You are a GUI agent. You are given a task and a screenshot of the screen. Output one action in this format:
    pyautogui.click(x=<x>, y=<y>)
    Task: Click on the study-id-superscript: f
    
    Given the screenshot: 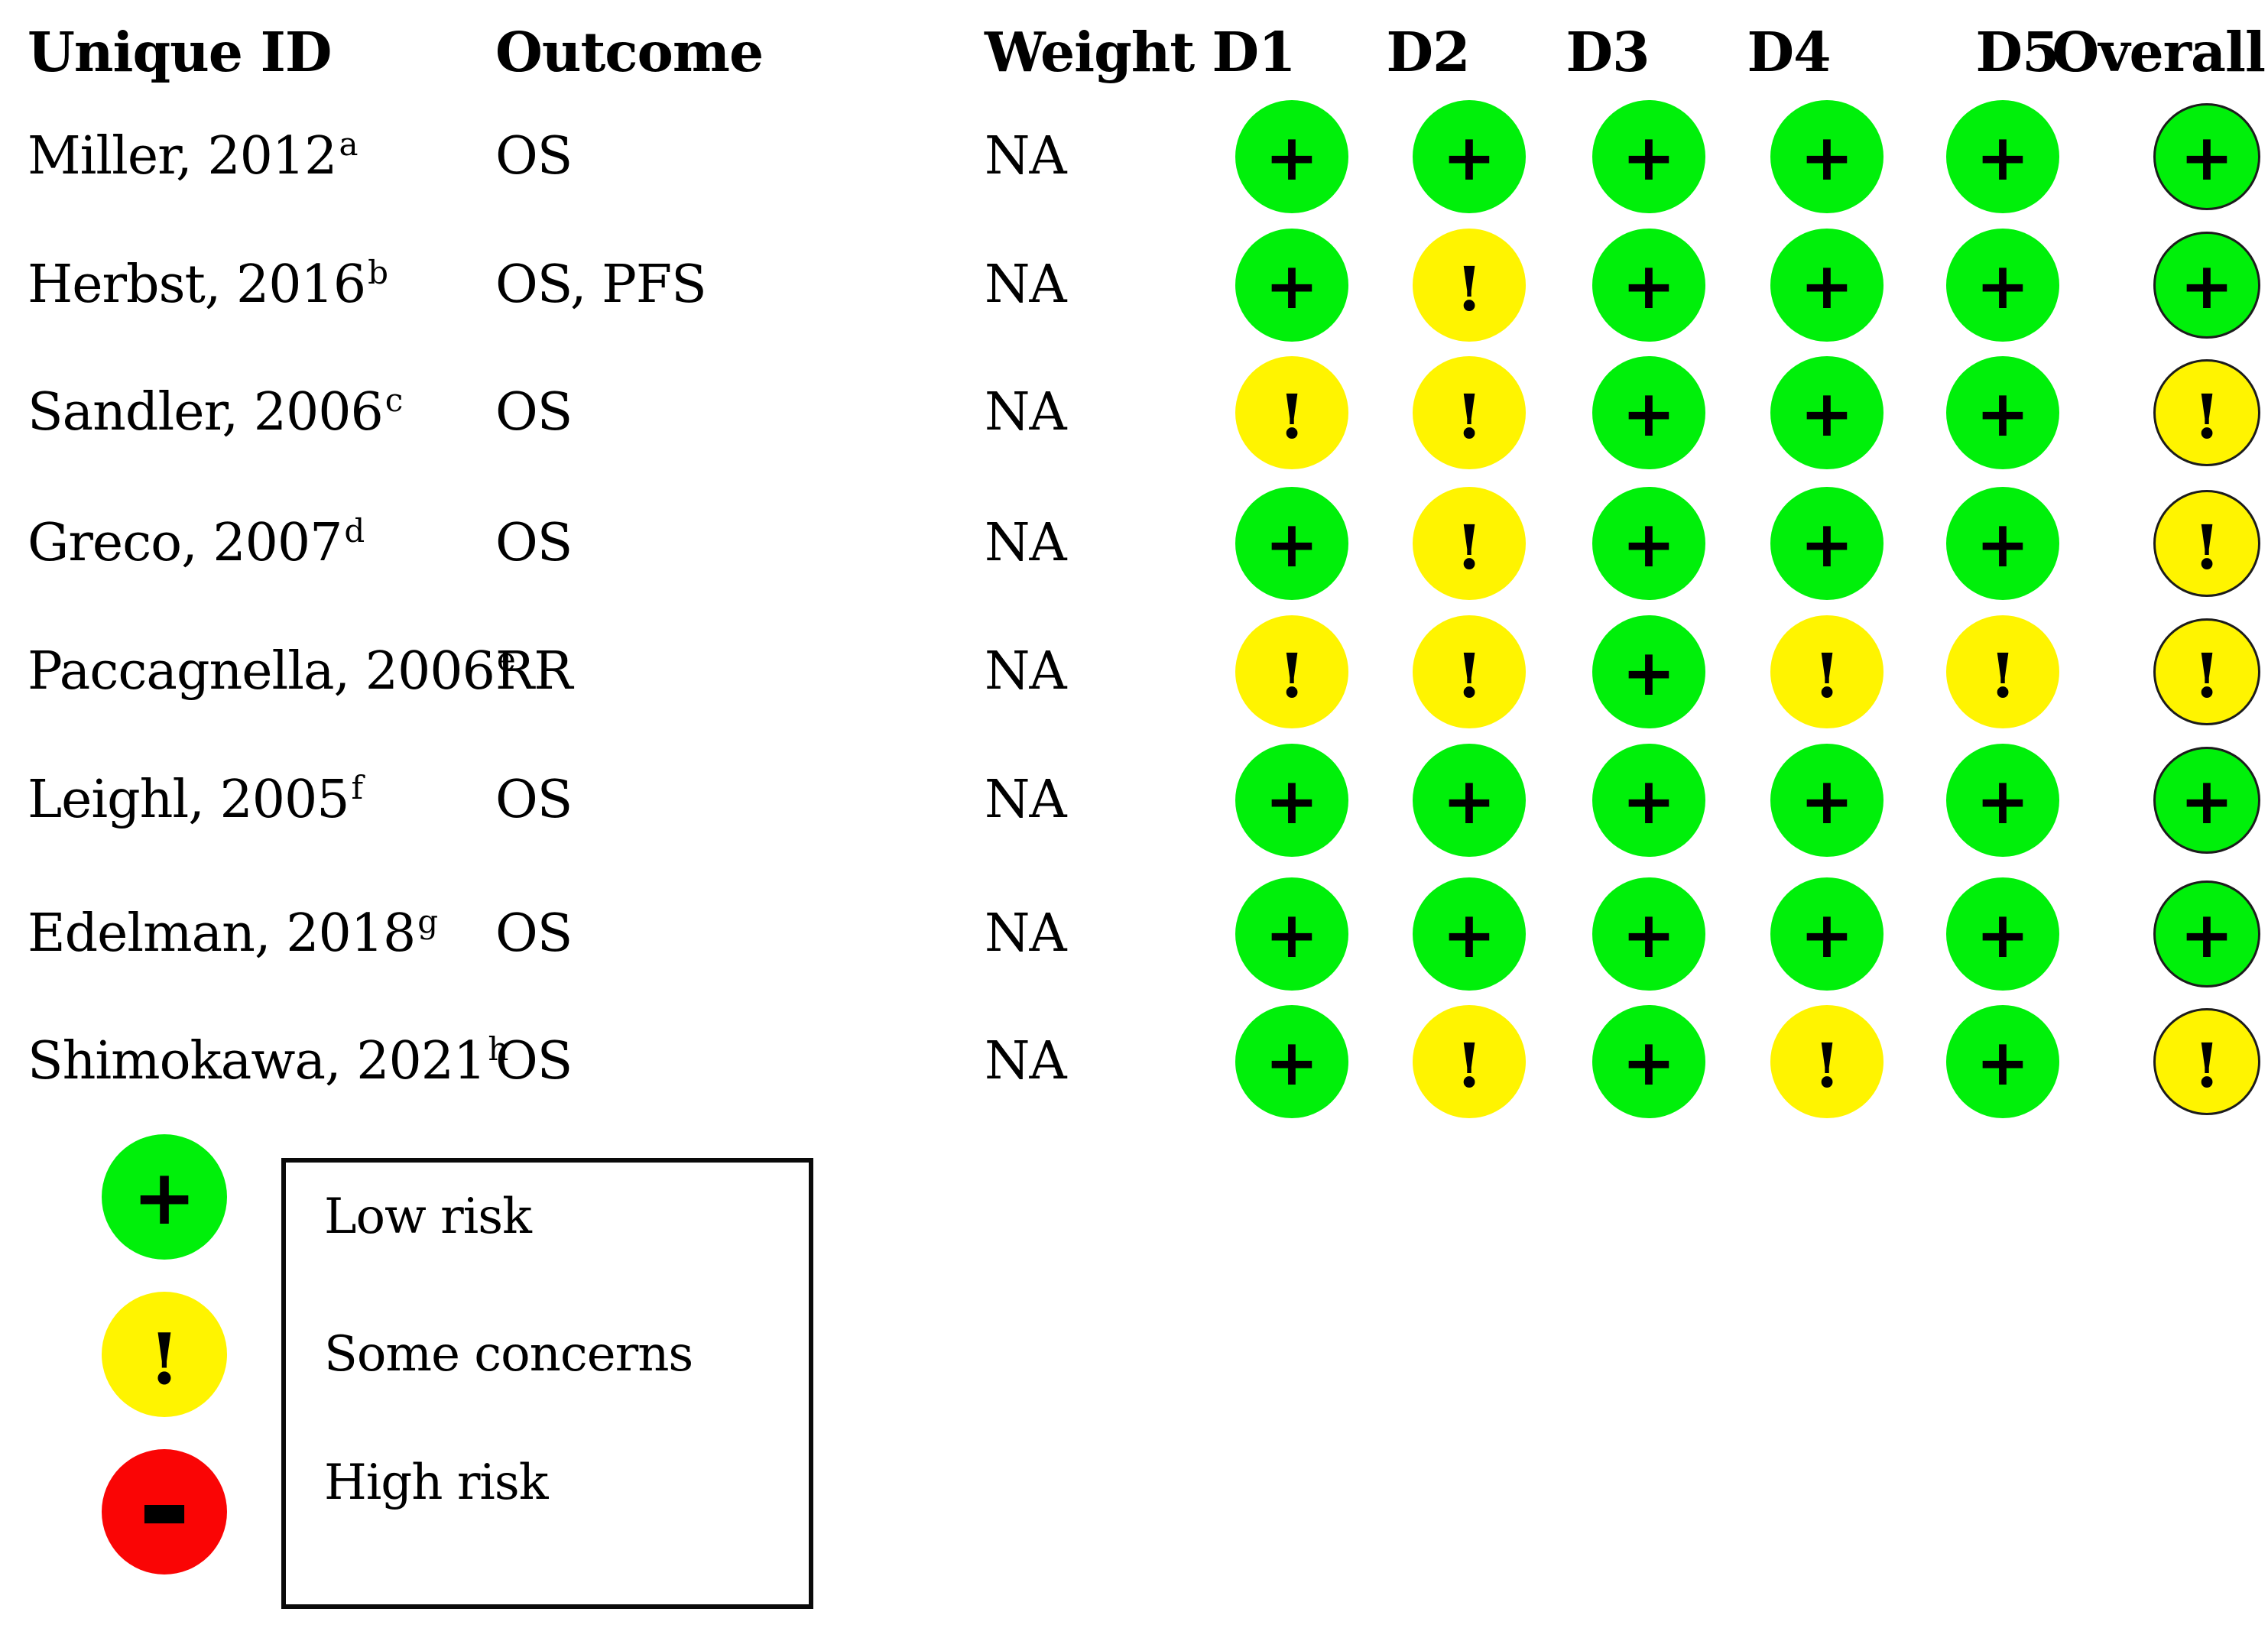 What is the action you would take?
    pyautogui.click(x=357, y=787)
    